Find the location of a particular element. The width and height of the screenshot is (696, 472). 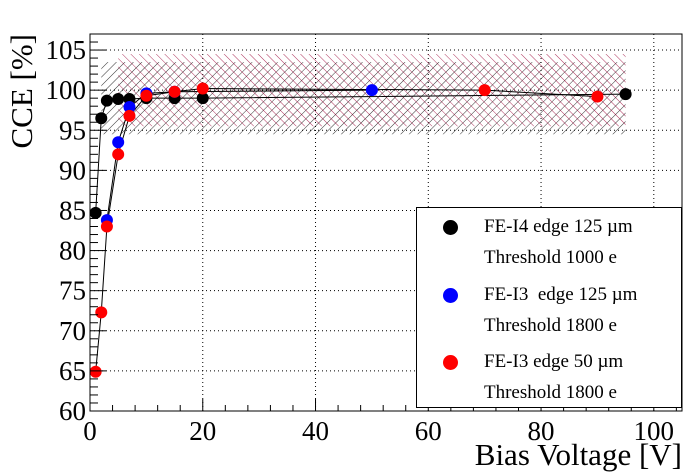

legend-threshold: Threshold 1000 e is located at coordinates (550, 257).